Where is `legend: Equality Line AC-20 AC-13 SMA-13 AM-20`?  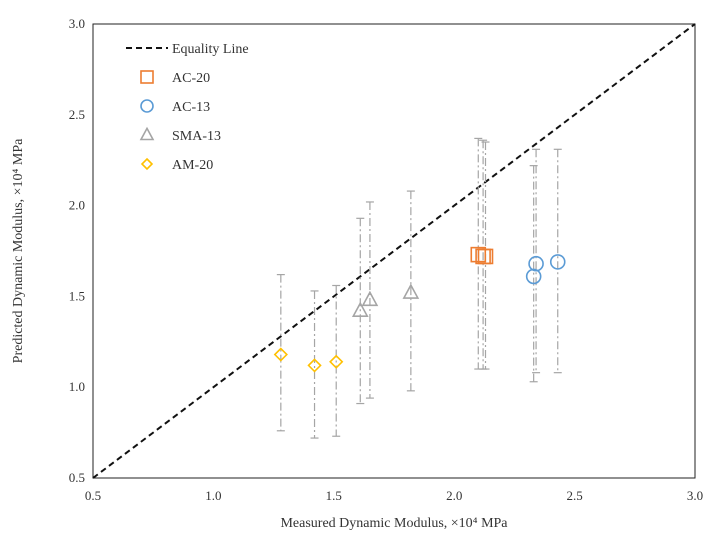
legend: Equality Line AC-20 AC-13 SMA-13 AM-20 is located at coordinates (187, 107).